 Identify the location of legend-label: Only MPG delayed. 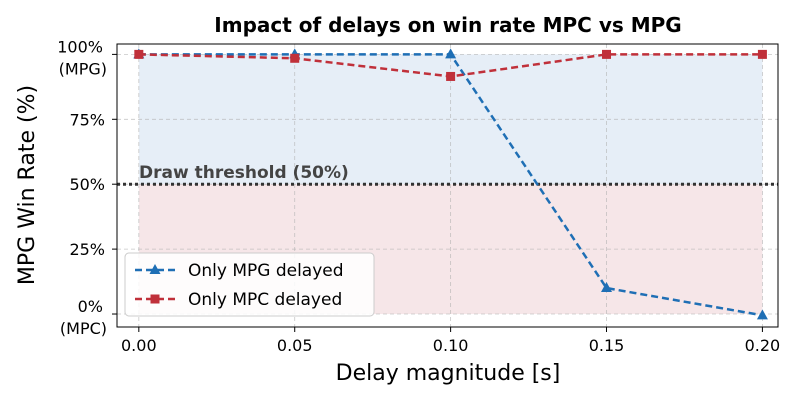
(266, 271).